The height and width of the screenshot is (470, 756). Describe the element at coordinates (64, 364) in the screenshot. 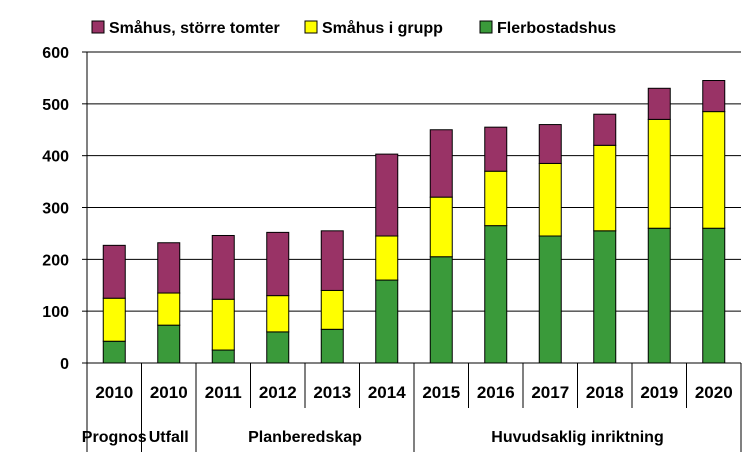

I see `y-tick-label: 0` at that location.